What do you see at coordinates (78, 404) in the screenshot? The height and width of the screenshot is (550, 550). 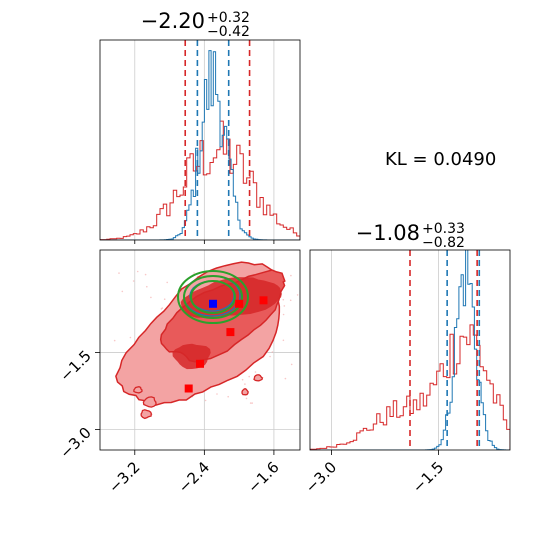 I see `joint-y-ticks: −1.5 −3.0` at bounding box center [78, 404].